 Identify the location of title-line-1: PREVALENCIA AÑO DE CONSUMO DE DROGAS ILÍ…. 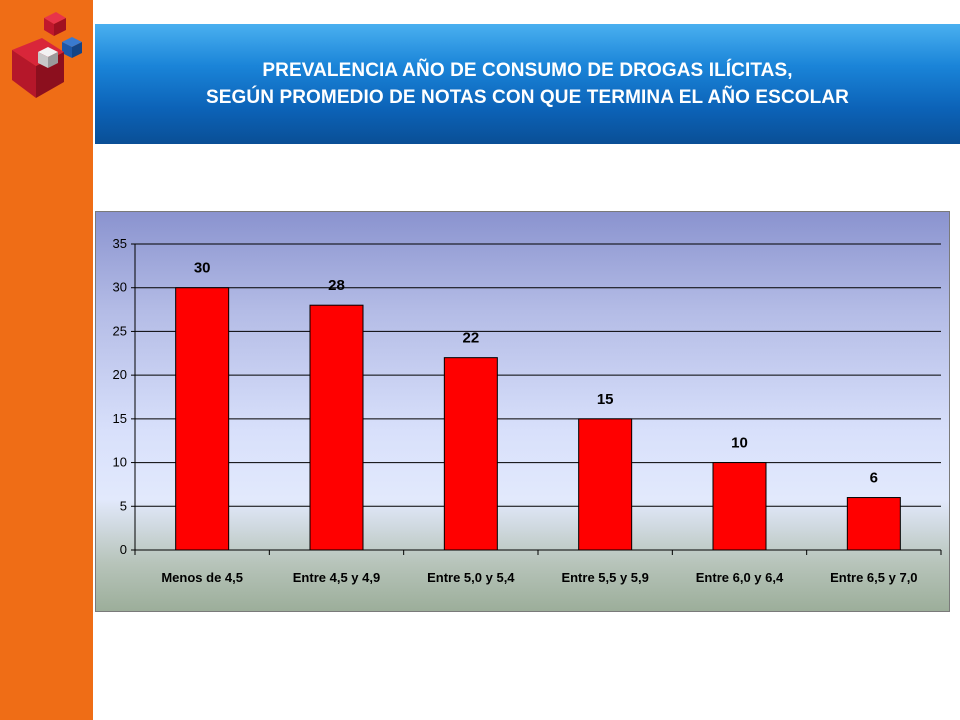
(527, 70).